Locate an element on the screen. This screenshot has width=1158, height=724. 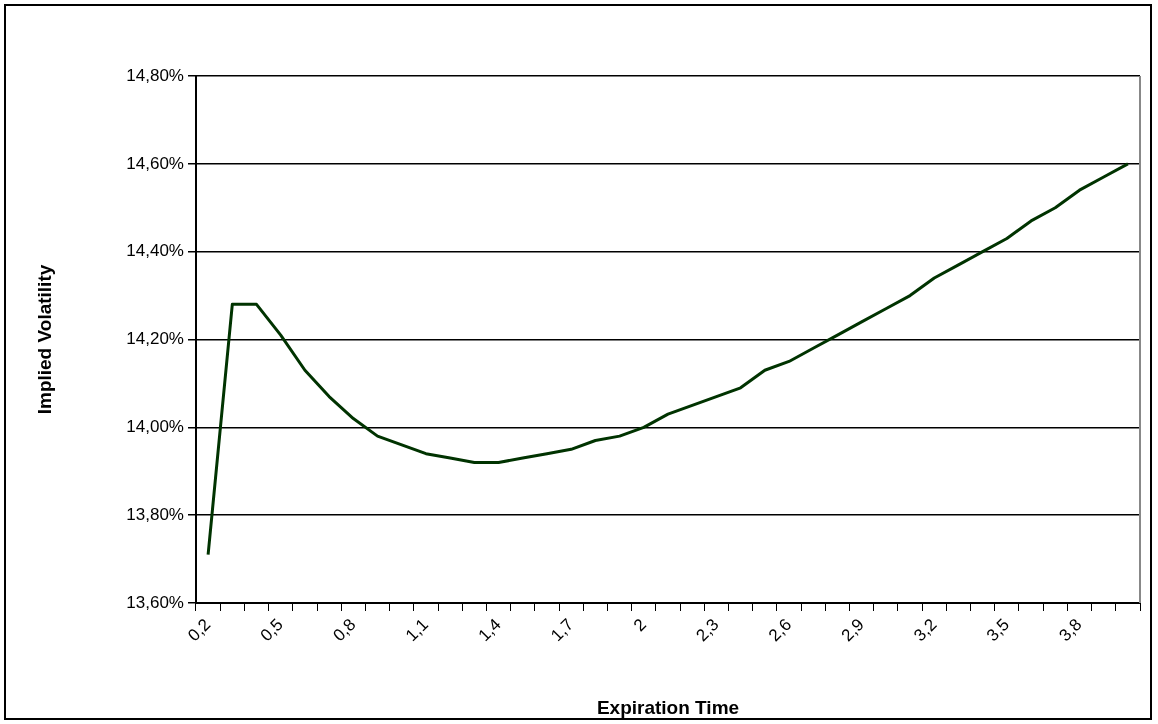
x-tick-label: 2,3 is located at coordinates (707, 630).